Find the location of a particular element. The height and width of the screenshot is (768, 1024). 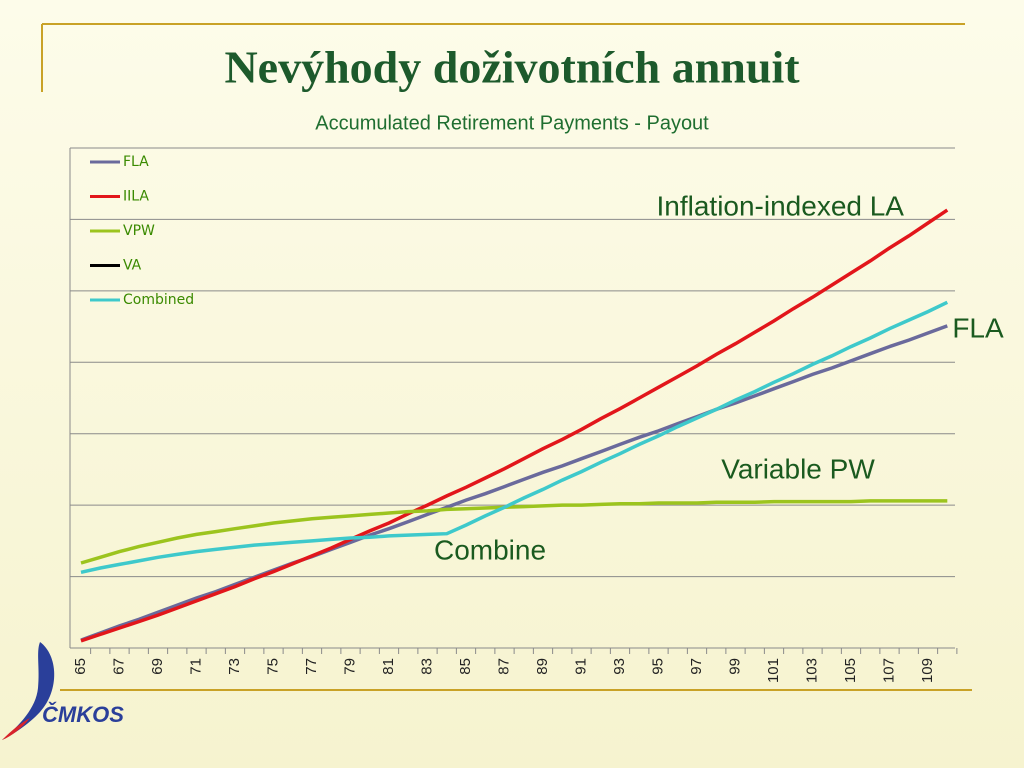

legend-label: FLA is located at coordinates (136, 162).